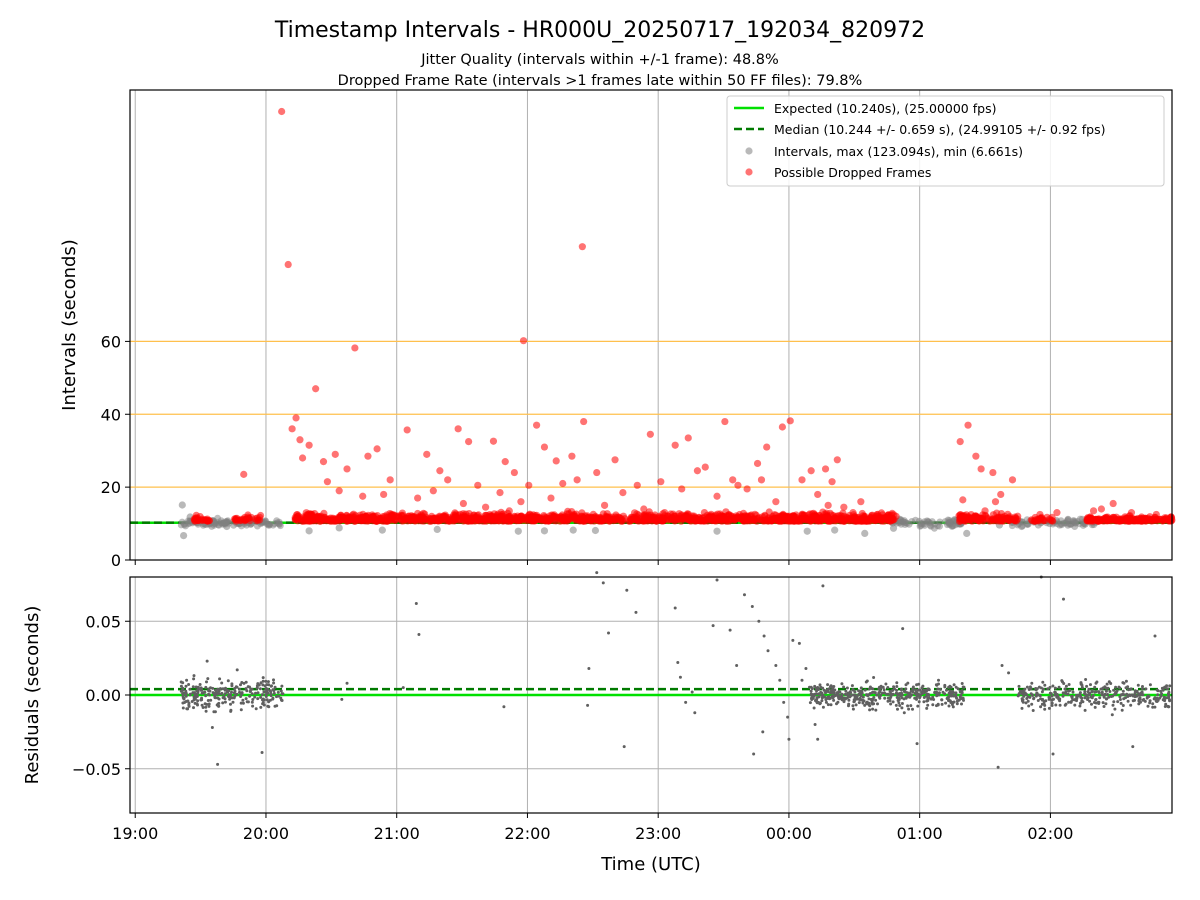 Image resolution: width=1200 pixels, height=900 pixels. I want to click on x-tick-label: 20:00, so click(266, 833).